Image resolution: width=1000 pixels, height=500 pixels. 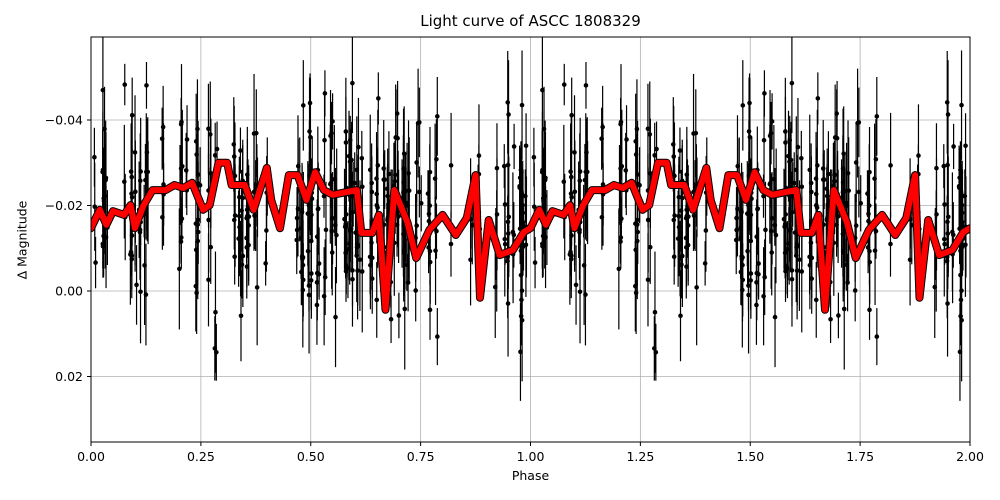 I want to click on y-axis-label: Δ Magnitude, so click(x=22, y=240).